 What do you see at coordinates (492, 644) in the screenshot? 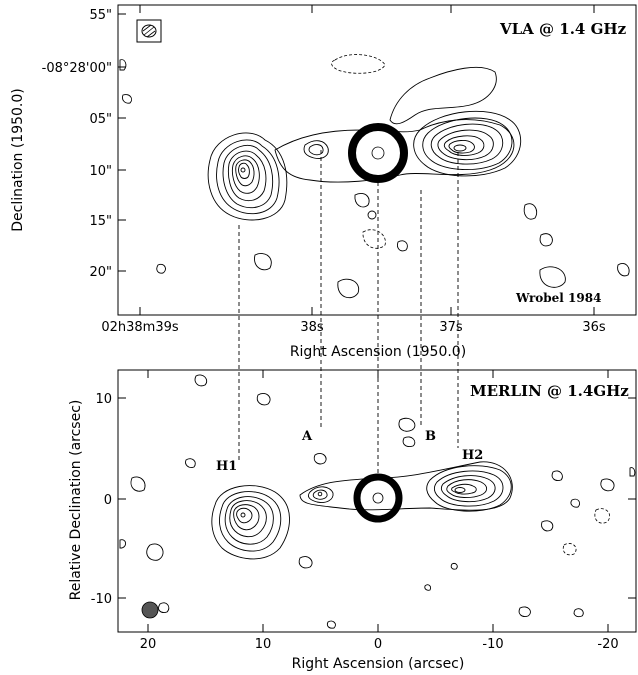
I see `merlin-xtick: -10` at bounding box center [492, 644].